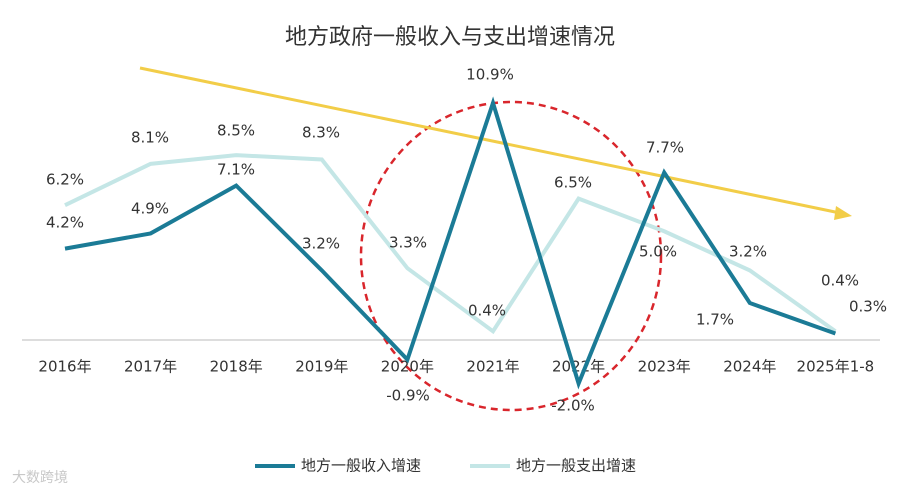 Image resolution: width=900 pixels, height=494 pixels. Describe the element at coordinates (236, 131) in the screenshot. I see `data-label: 8.5%` at that location.